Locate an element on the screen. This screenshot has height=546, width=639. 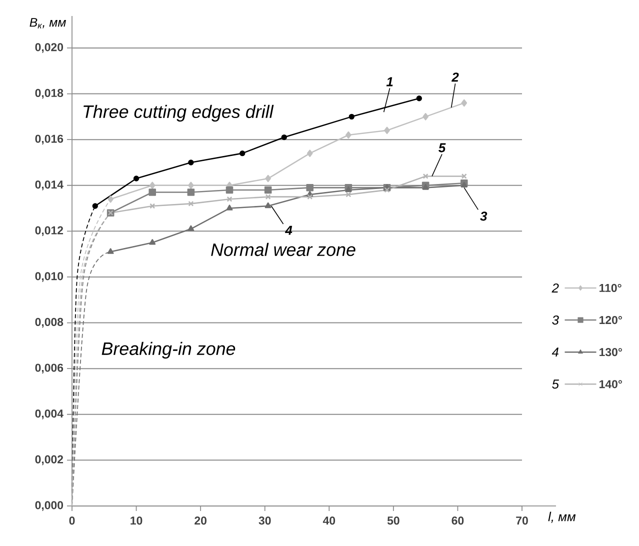
y-tick-label: 0,018 is located at coordinates (49, 93).